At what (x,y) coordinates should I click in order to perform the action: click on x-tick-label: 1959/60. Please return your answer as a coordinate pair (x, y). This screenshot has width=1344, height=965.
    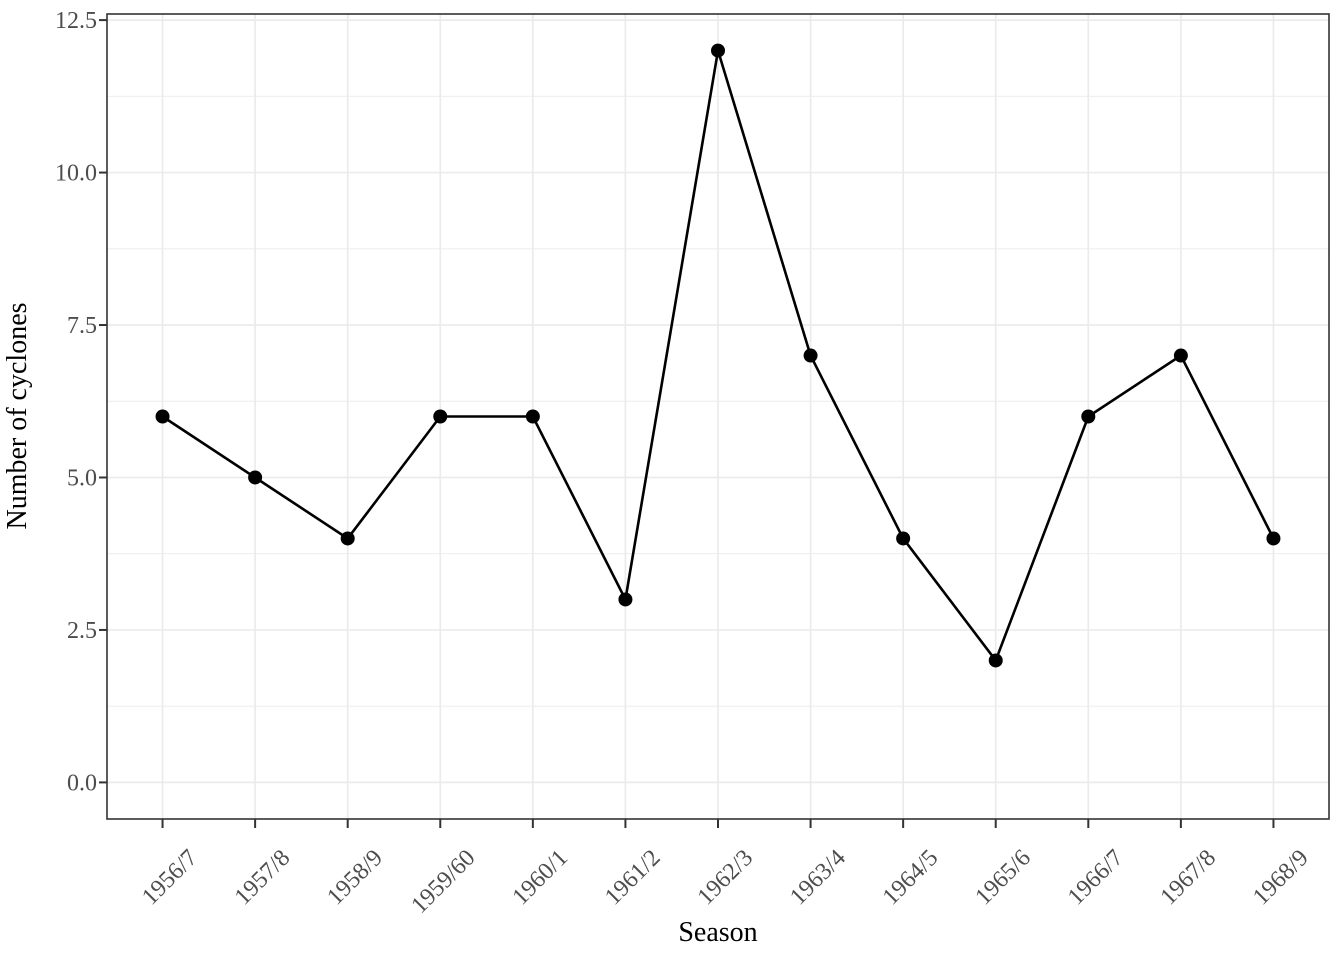
    Looking at the image, I should click on (444, 882).